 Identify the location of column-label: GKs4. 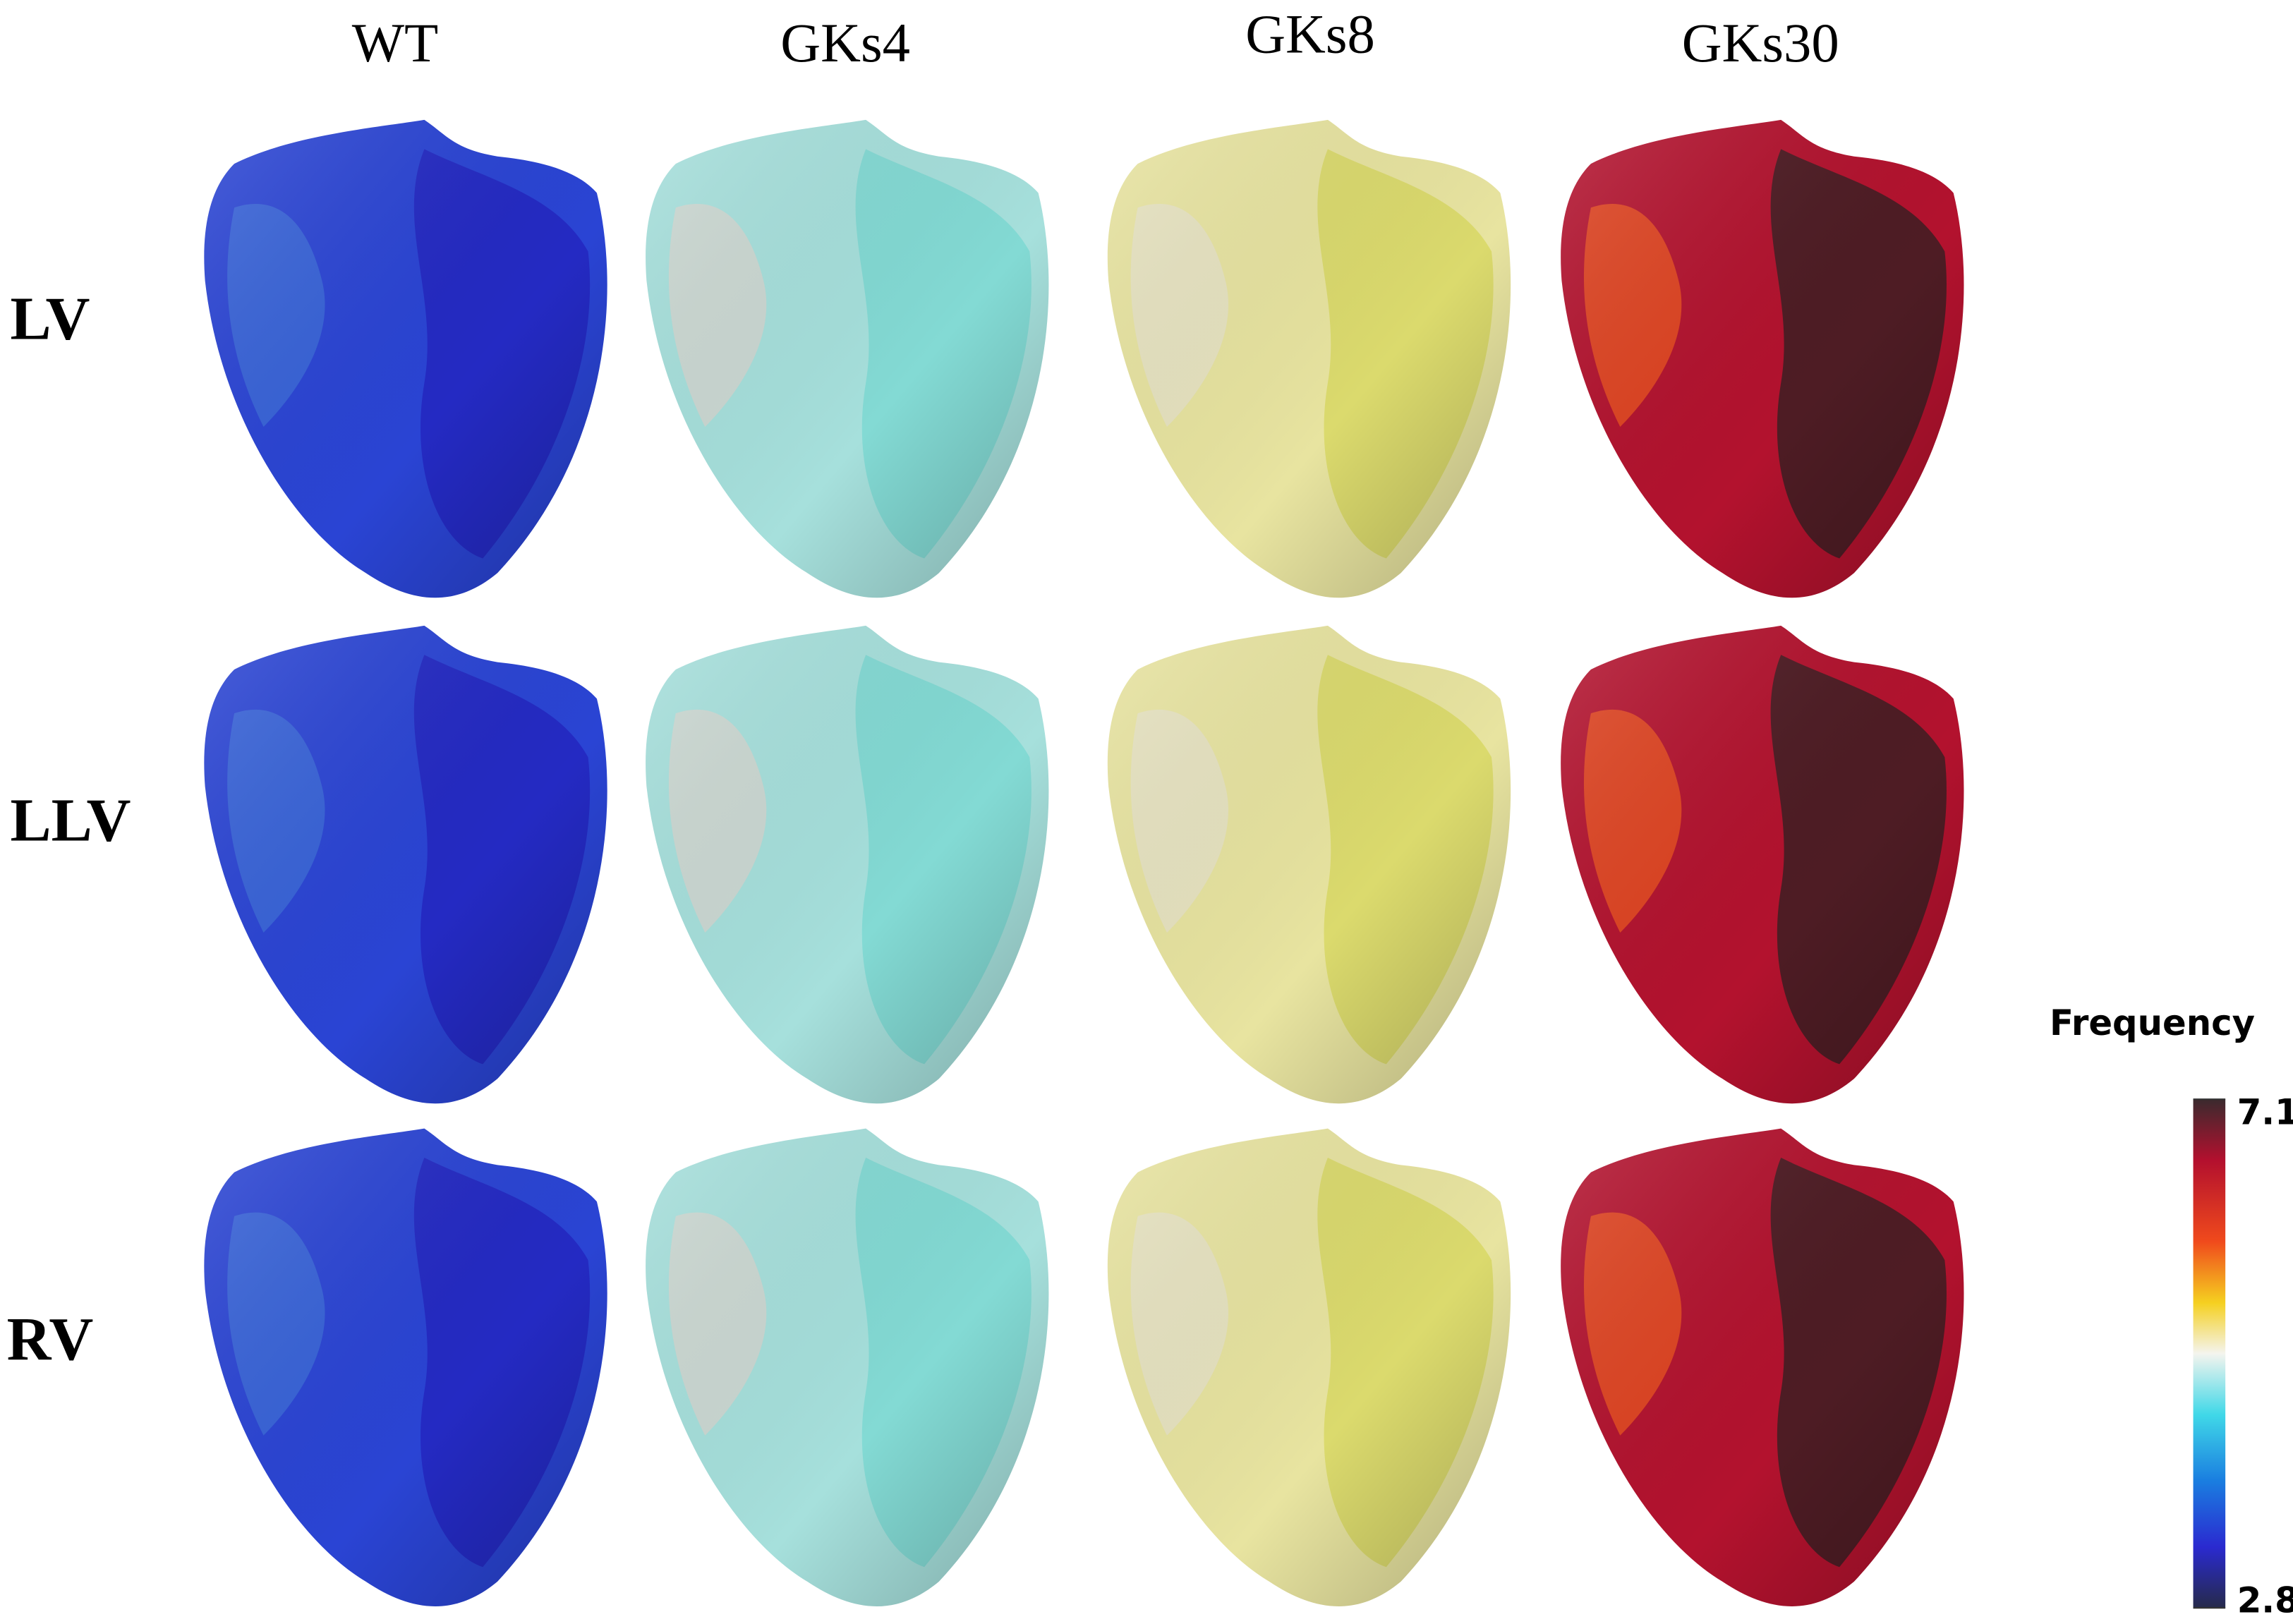
(845, 43).